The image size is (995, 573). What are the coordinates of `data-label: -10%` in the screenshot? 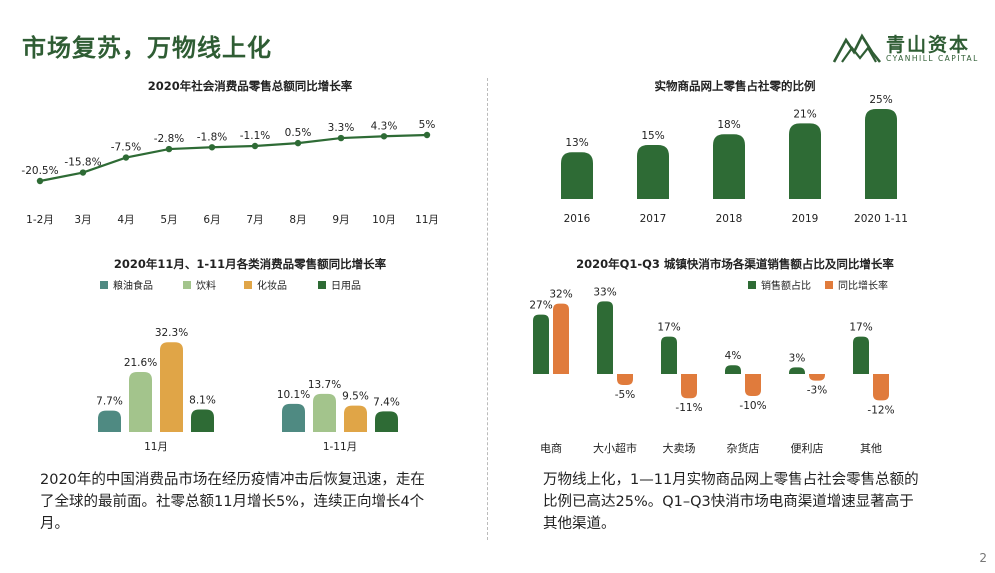 It's located at (752, 406).